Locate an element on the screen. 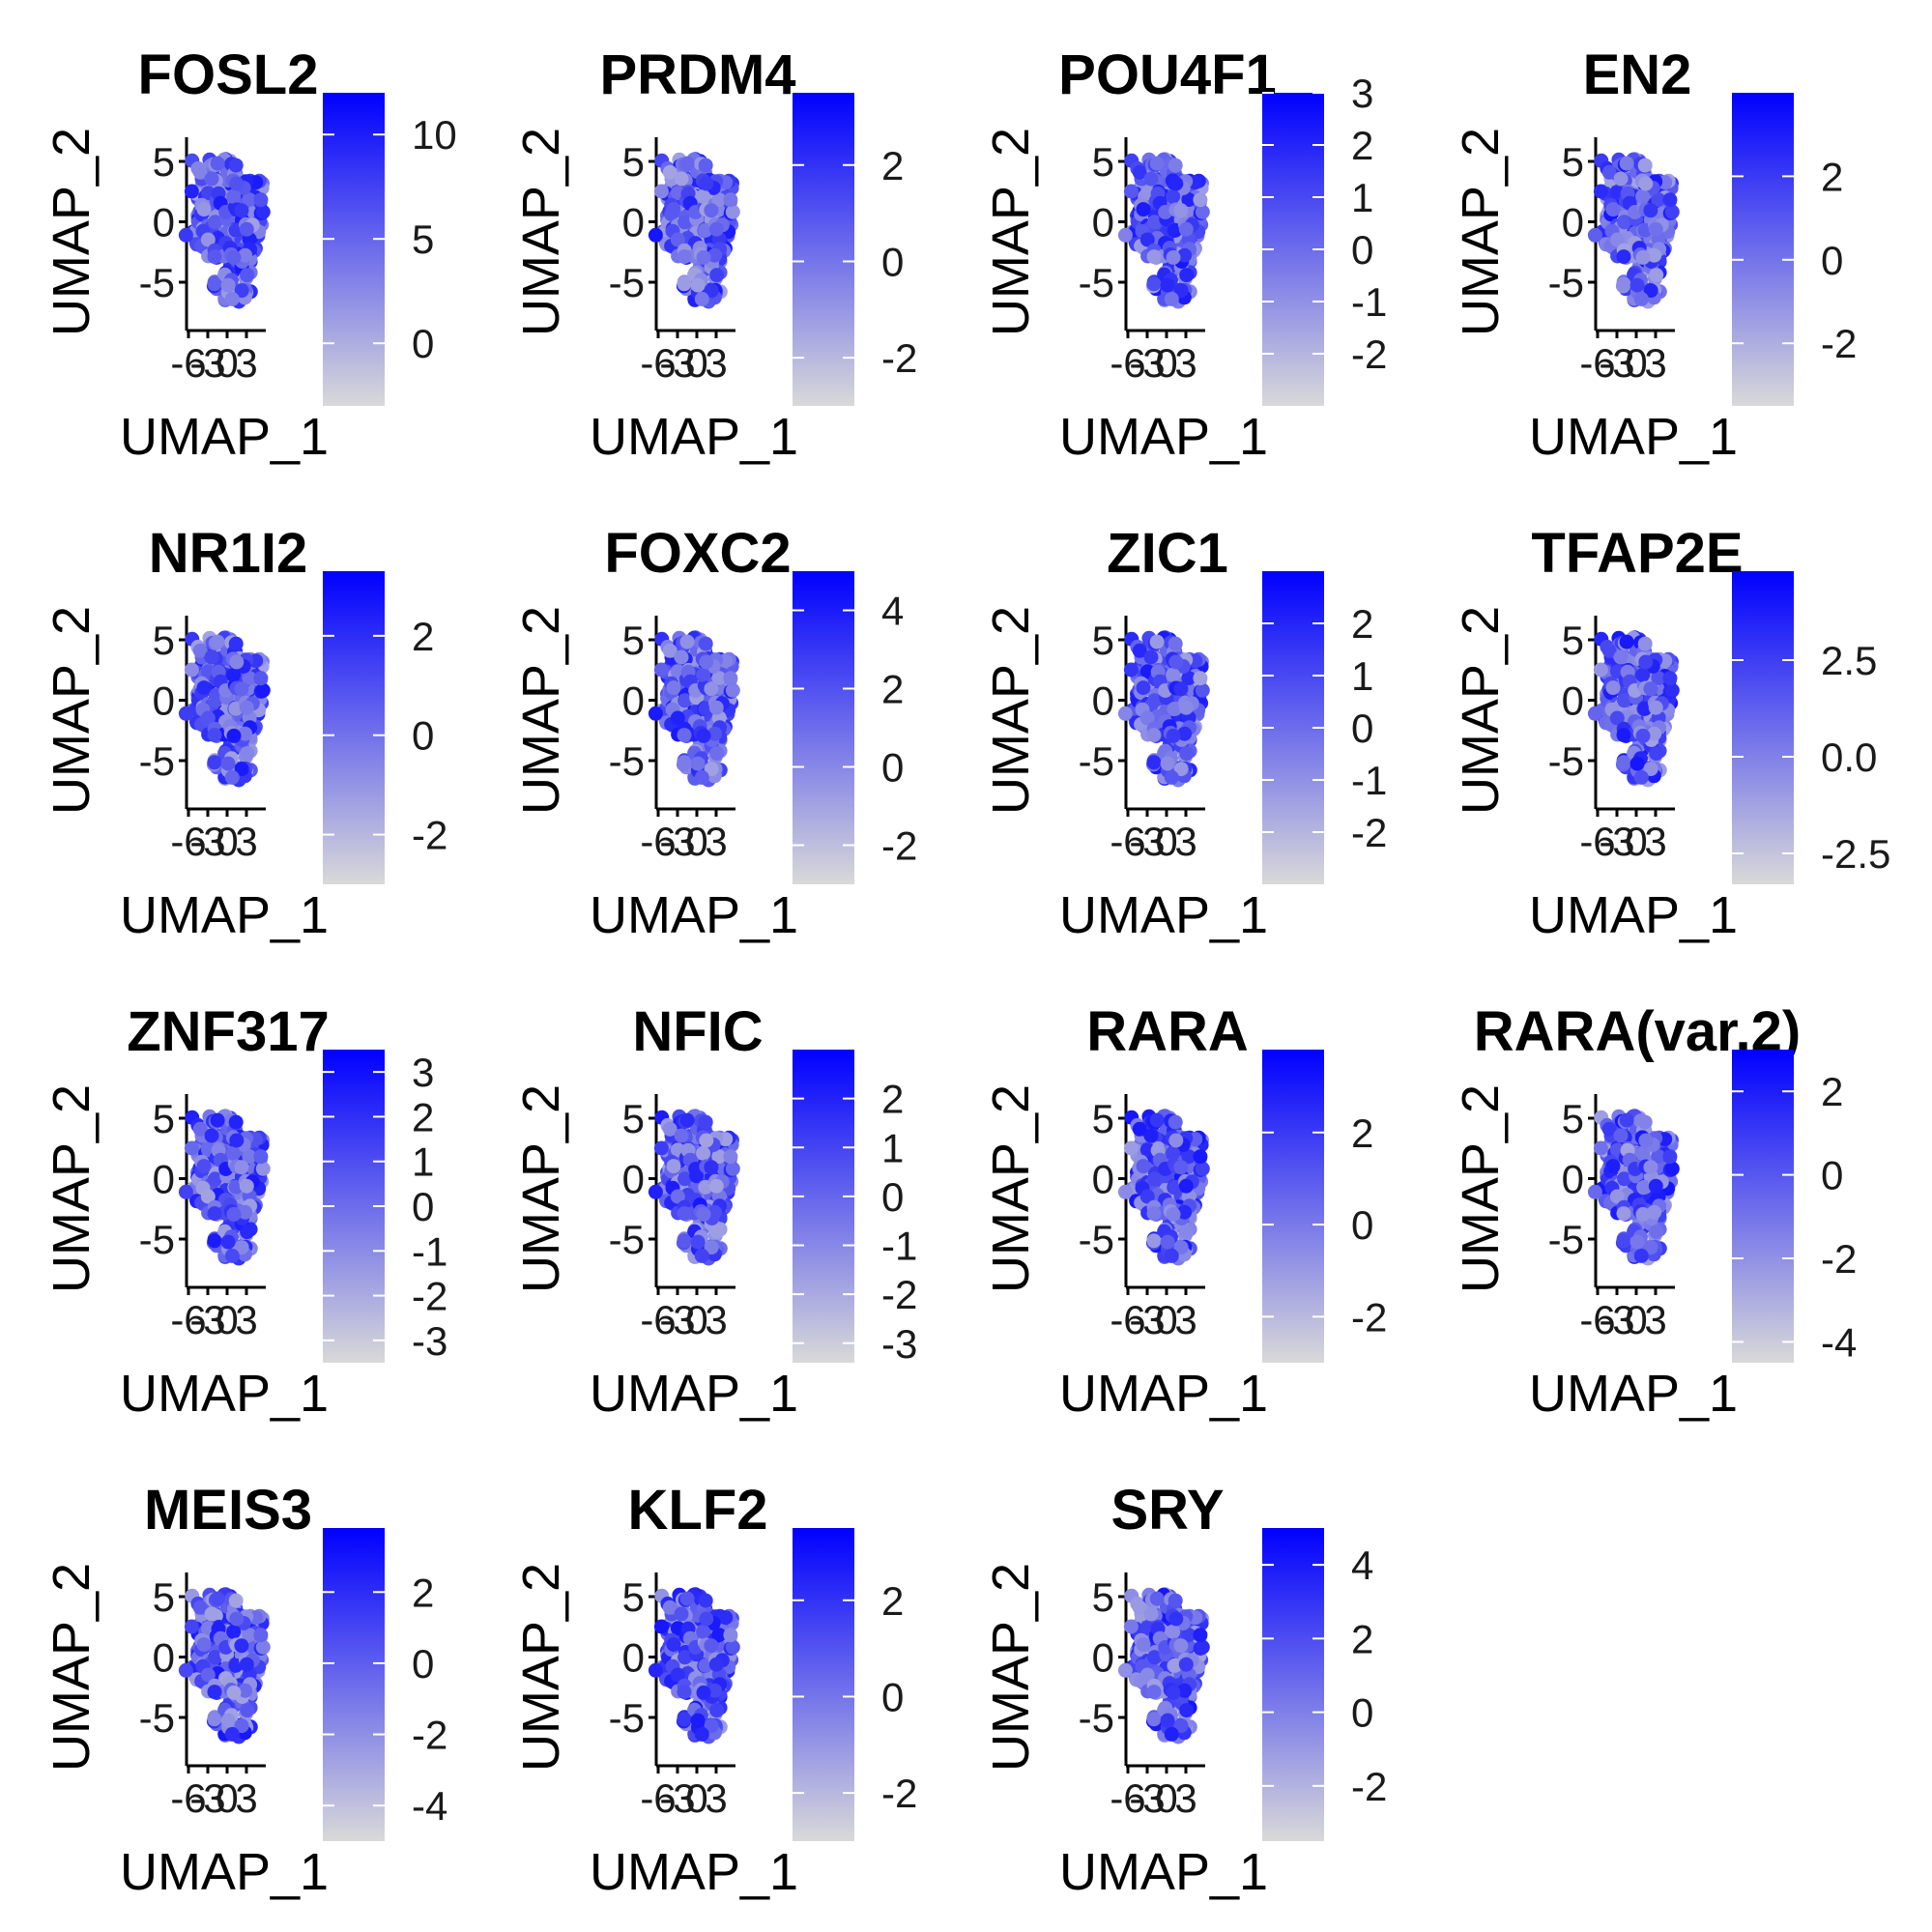 This screenshot has height=1932, width=1932. x-tick-label: -6 is located at coordinates (188, 363).